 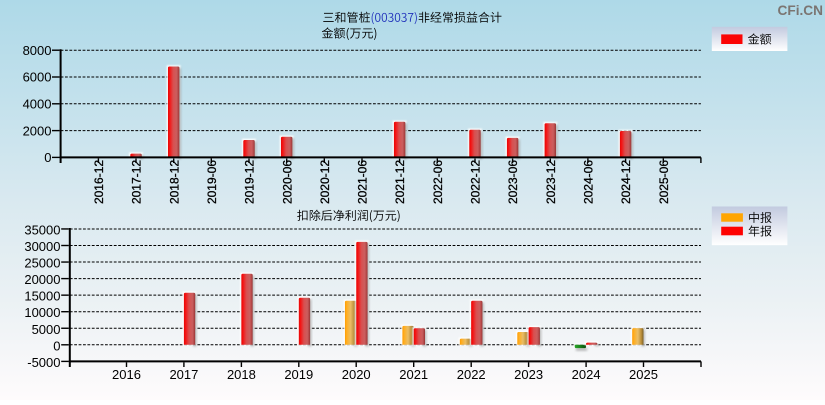 I want to click on svg-text: 2021-12, so click(x=400, y=182).